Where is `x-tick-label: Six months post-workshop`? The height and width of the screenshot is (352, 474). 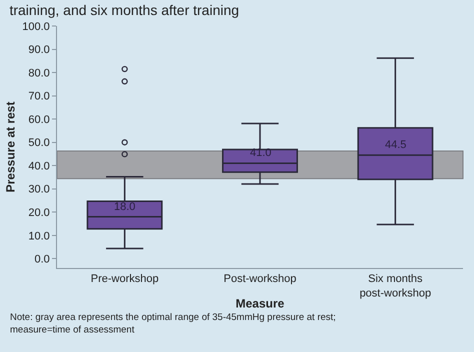 x-tick-label: Six months post-workshop is located at coordinates (396, 286).